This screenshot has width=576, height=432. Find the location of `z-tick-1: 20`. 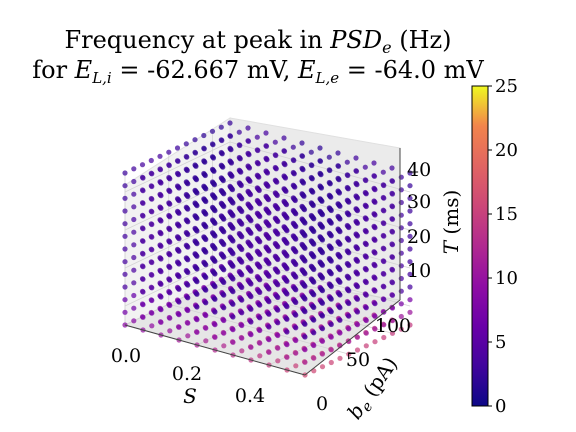

z-tick-1: 20 is located at coordinates (419, 237).